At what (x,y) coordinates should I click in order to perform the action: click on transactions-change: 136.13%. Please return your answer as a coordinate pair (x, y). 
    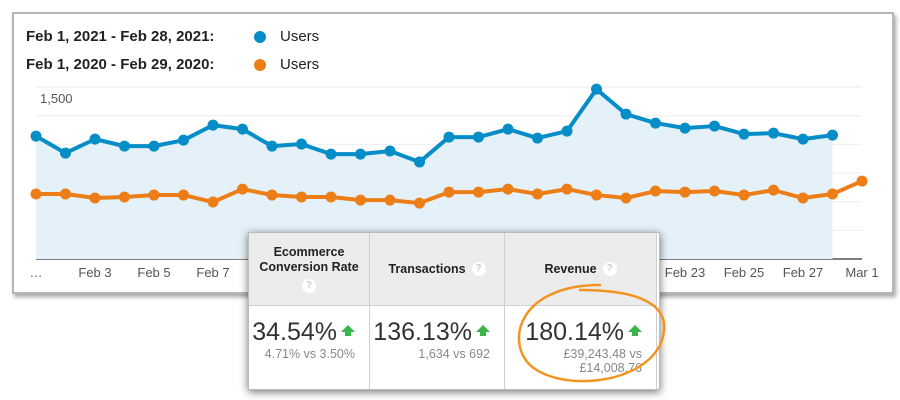
    Looking at the image, I should click on (422, 332).